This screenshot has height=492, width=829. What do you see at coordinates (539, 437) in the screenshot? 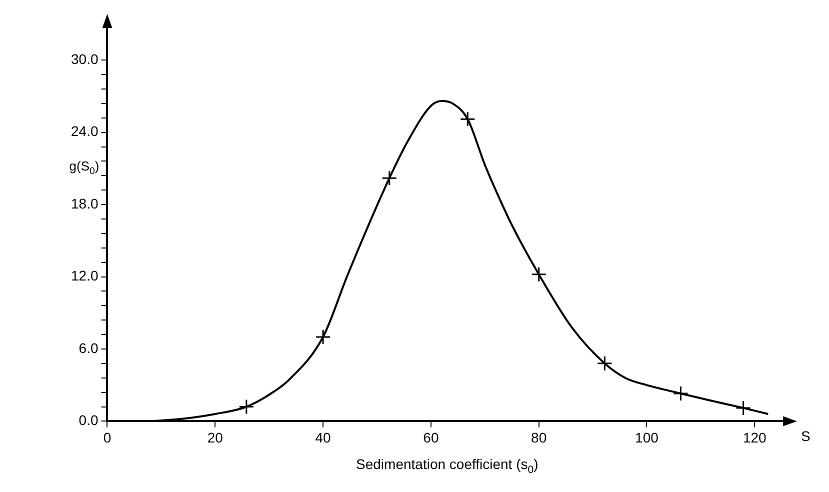
I see `x-tick-label: 80` at bounding box center [539, 437].